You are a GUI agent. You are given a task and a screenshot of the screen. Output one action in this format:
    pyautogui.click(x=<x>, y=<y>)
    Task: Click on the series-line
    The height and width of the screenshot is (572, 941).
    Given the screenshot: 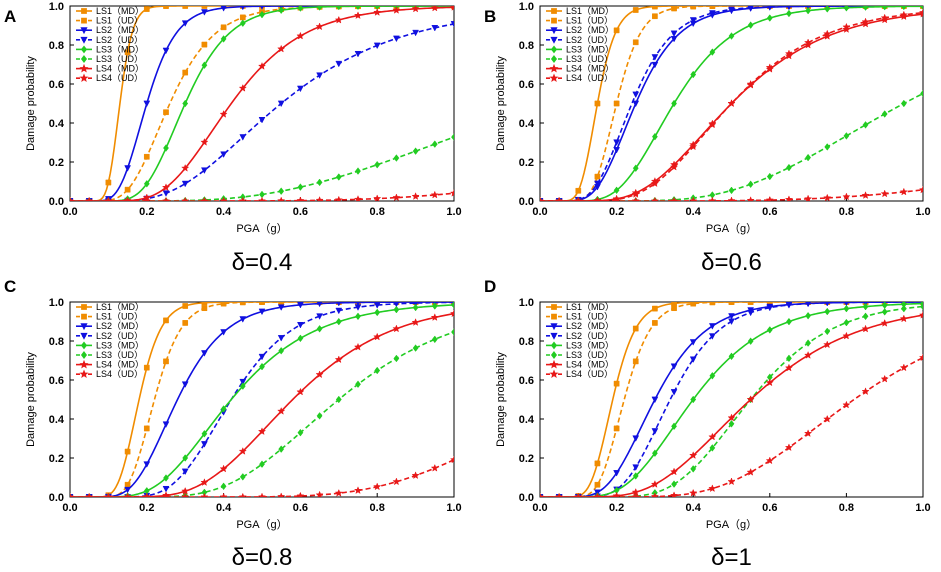 What is the action you would take?
    pyautogui.click(x=262, y=399)
    